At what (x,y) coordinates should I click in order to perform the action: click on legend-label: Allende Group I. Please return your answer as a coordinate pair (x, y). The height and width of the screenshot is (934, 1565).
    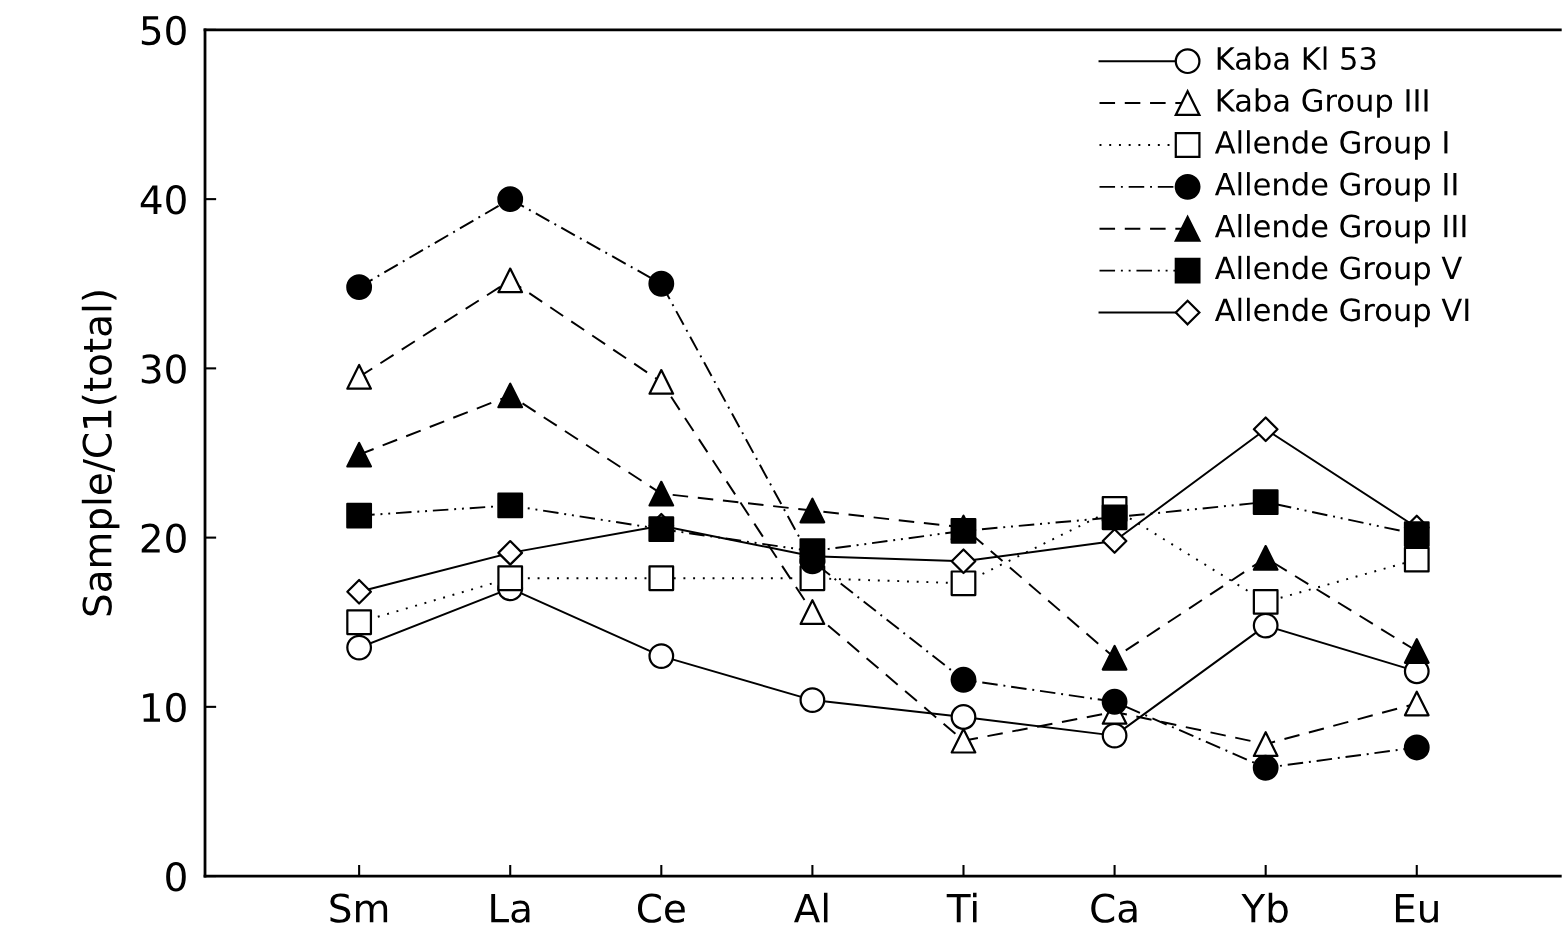
    Looking at the image, I should click on (1331, 145).